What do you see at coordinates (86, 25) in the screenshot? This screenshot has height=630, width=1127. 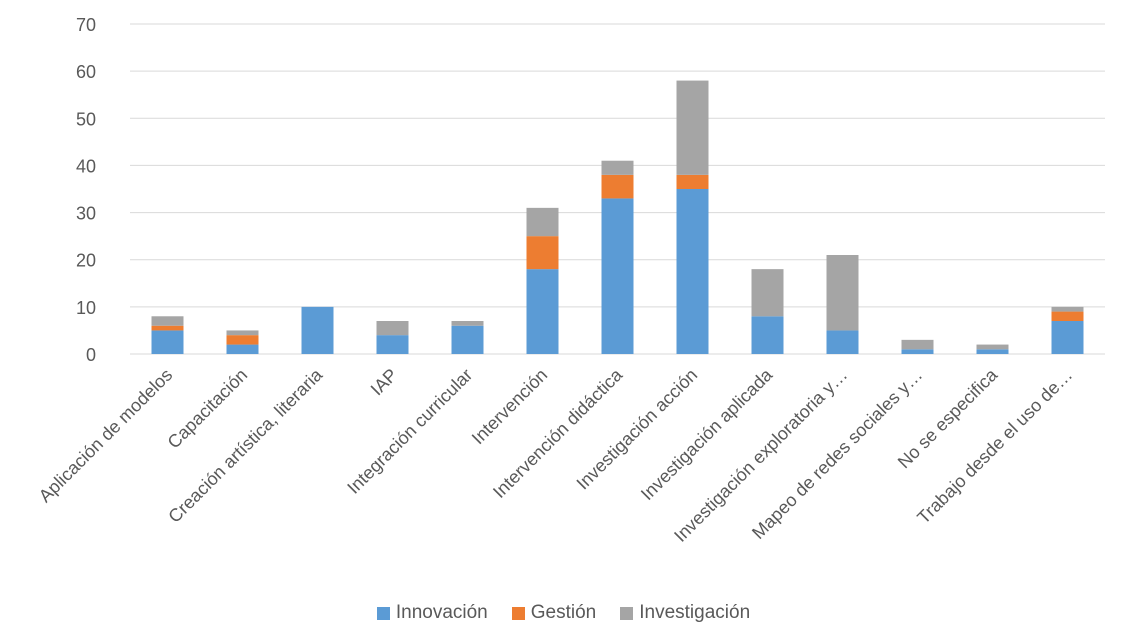 I see `y-tick-label: 70` at bounding box center [86, 25].